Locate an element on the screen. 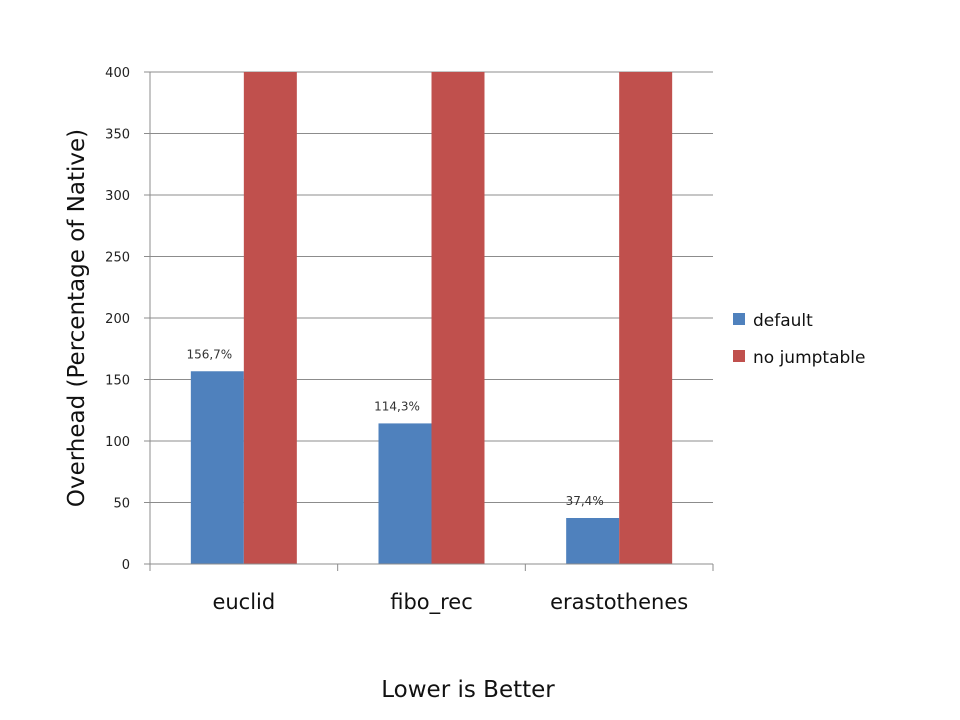 The image size is (960, 720). bar-default-erastothenes is located at coordinates (593, 540).